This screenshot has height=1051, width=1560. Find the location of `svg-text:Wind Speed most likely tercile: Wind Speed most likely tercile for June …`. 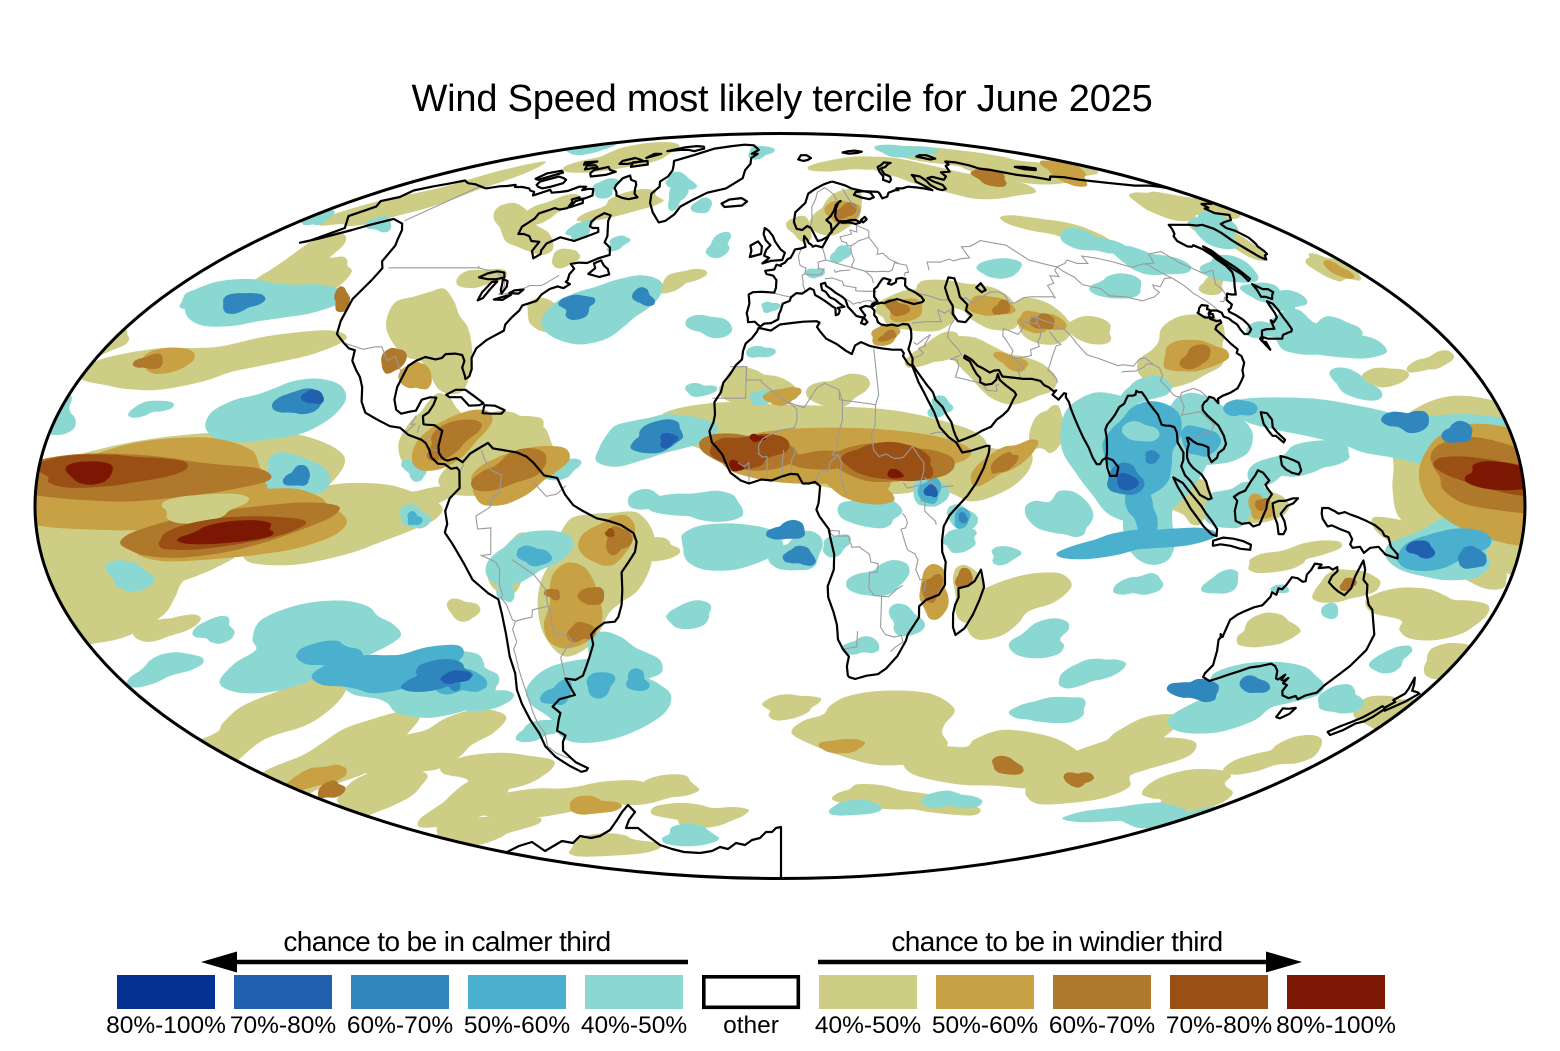

svg-text:Wind Speed most likely tercile: Wind Speed most likely tercile for June … is located at coordinates (781, 99).